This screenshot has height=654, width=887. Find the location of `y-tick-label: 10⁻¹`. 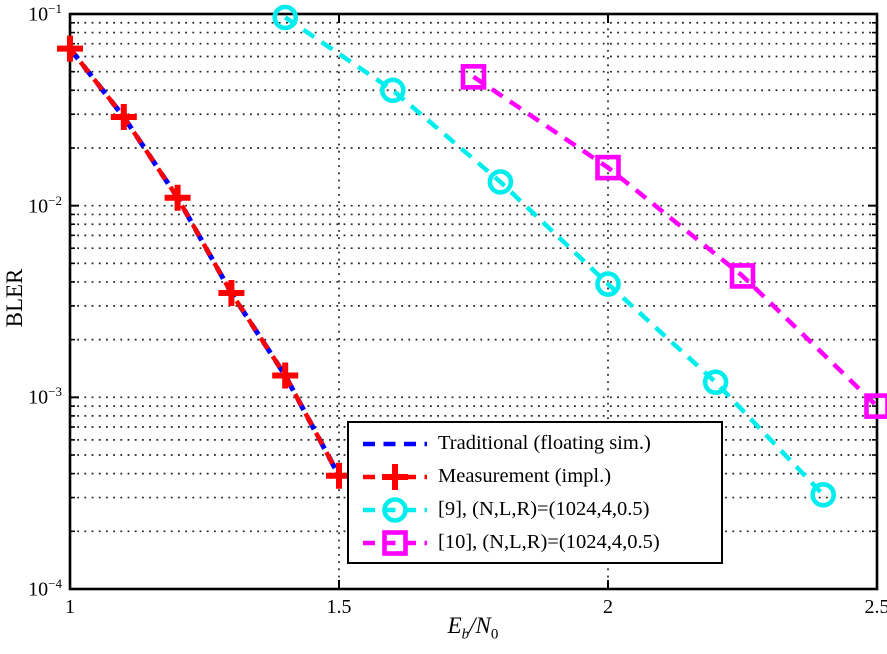

y-tick-label: 10⁻¹ is located at coordinates (45, 13).